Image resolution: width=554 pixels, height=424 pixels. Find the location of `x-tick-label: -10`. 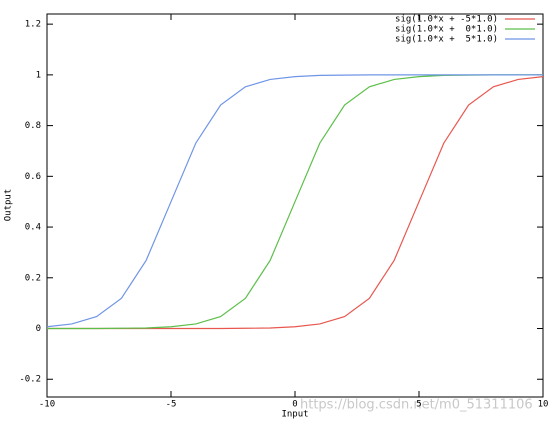

x-tick-label: -10 is located at coordinates (47, 405).